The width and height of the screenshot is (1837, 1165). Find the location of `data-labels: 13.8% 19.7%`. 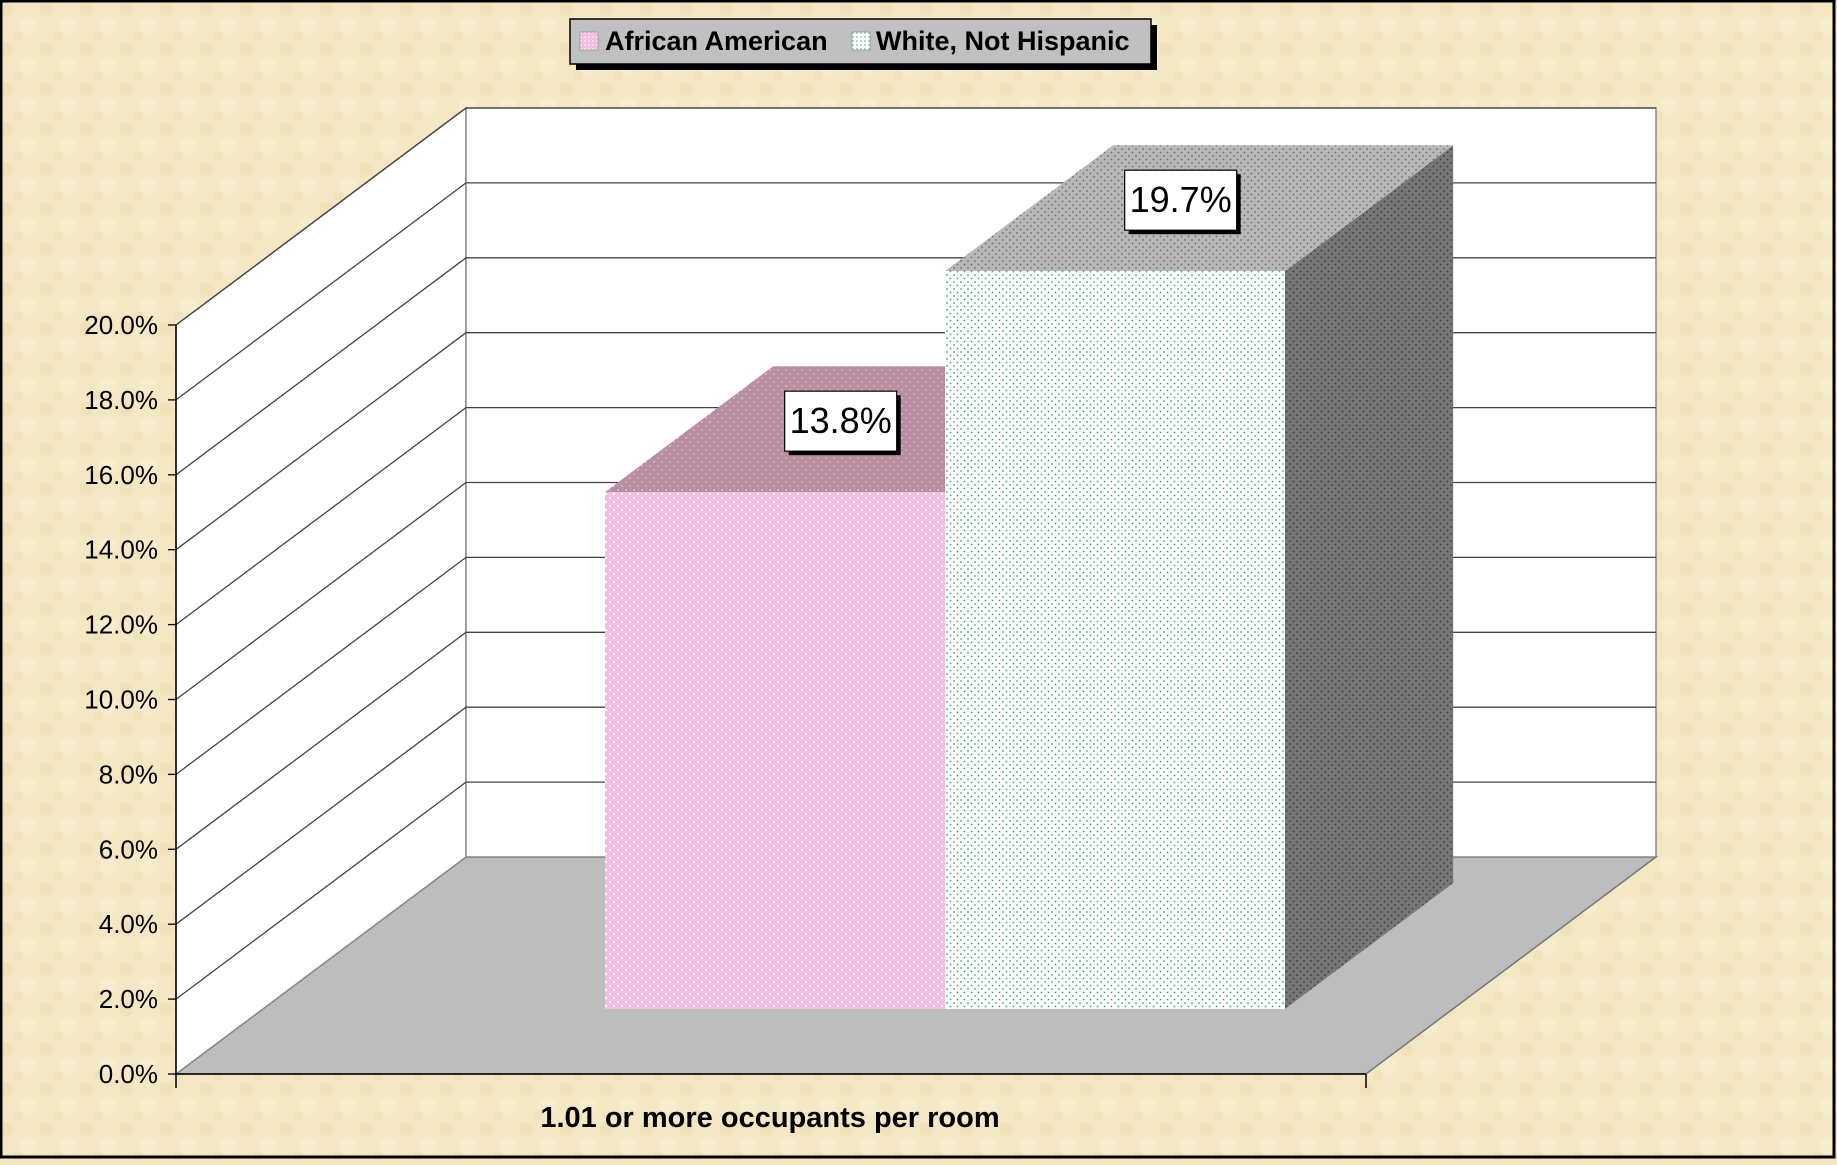

data-labels: 13.8% 19.7% is located at coordinates (1012, 312).